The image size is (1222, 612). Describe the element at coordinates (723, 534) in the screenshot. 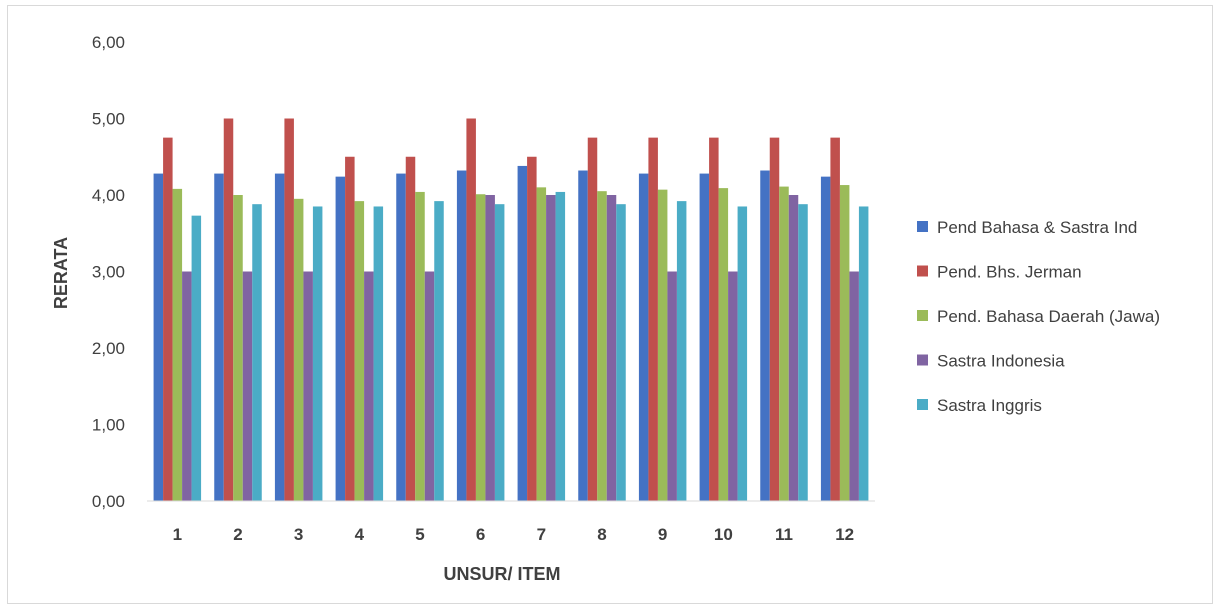

I see `x-tick-label: 10` at that location.